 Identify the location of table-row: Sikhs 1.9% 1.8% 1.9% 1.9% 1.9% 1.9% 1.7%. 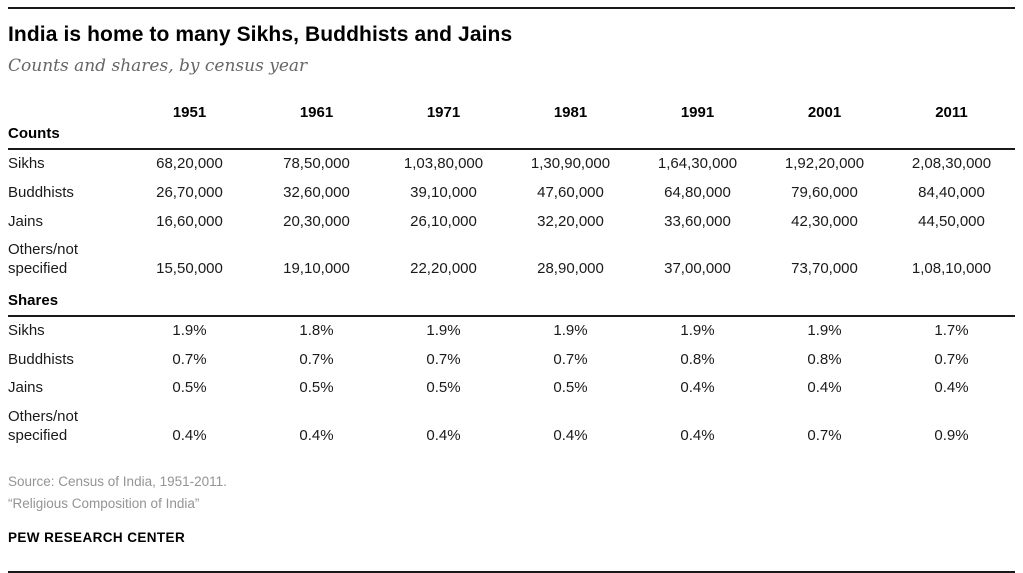
(511, 331).